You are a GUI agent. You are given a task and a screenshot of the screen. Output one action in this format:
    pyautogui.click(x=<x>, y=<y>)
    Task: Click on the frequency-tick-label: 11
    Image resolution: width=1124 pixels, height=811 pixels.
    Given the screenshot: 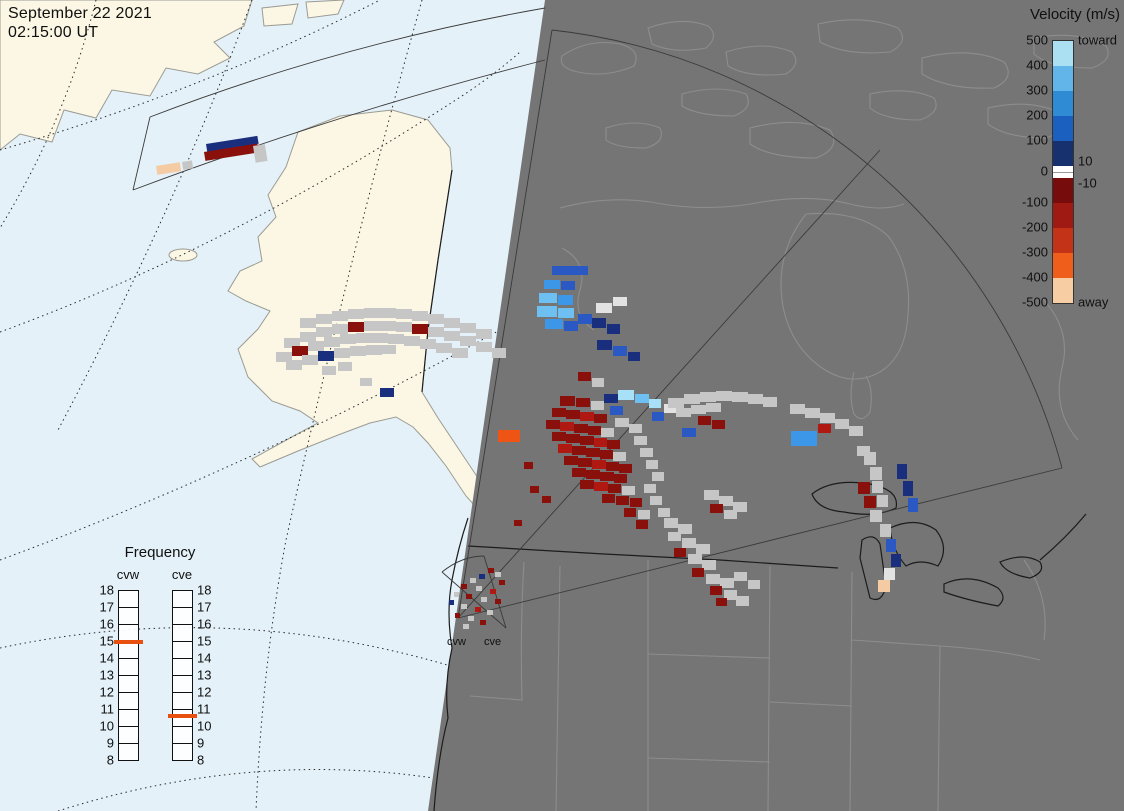 What is the action you would take?
    pyautogui.click(x=107, y=709)
    